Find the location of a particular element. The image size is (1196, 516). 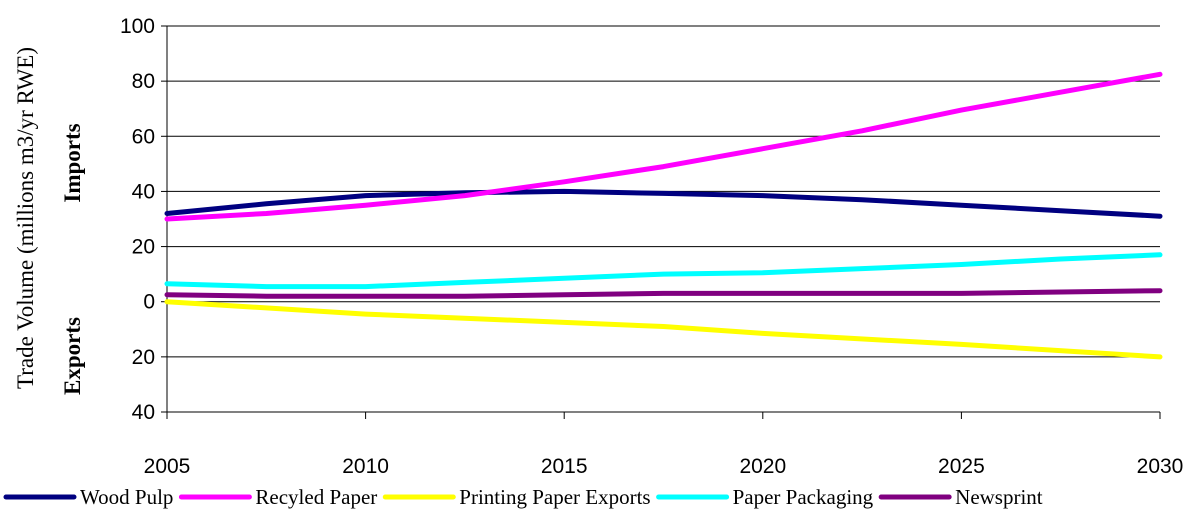

x-tick-labels: 2005 2010 2015 2020 2025 2030 is located at coordinates (664, 466).